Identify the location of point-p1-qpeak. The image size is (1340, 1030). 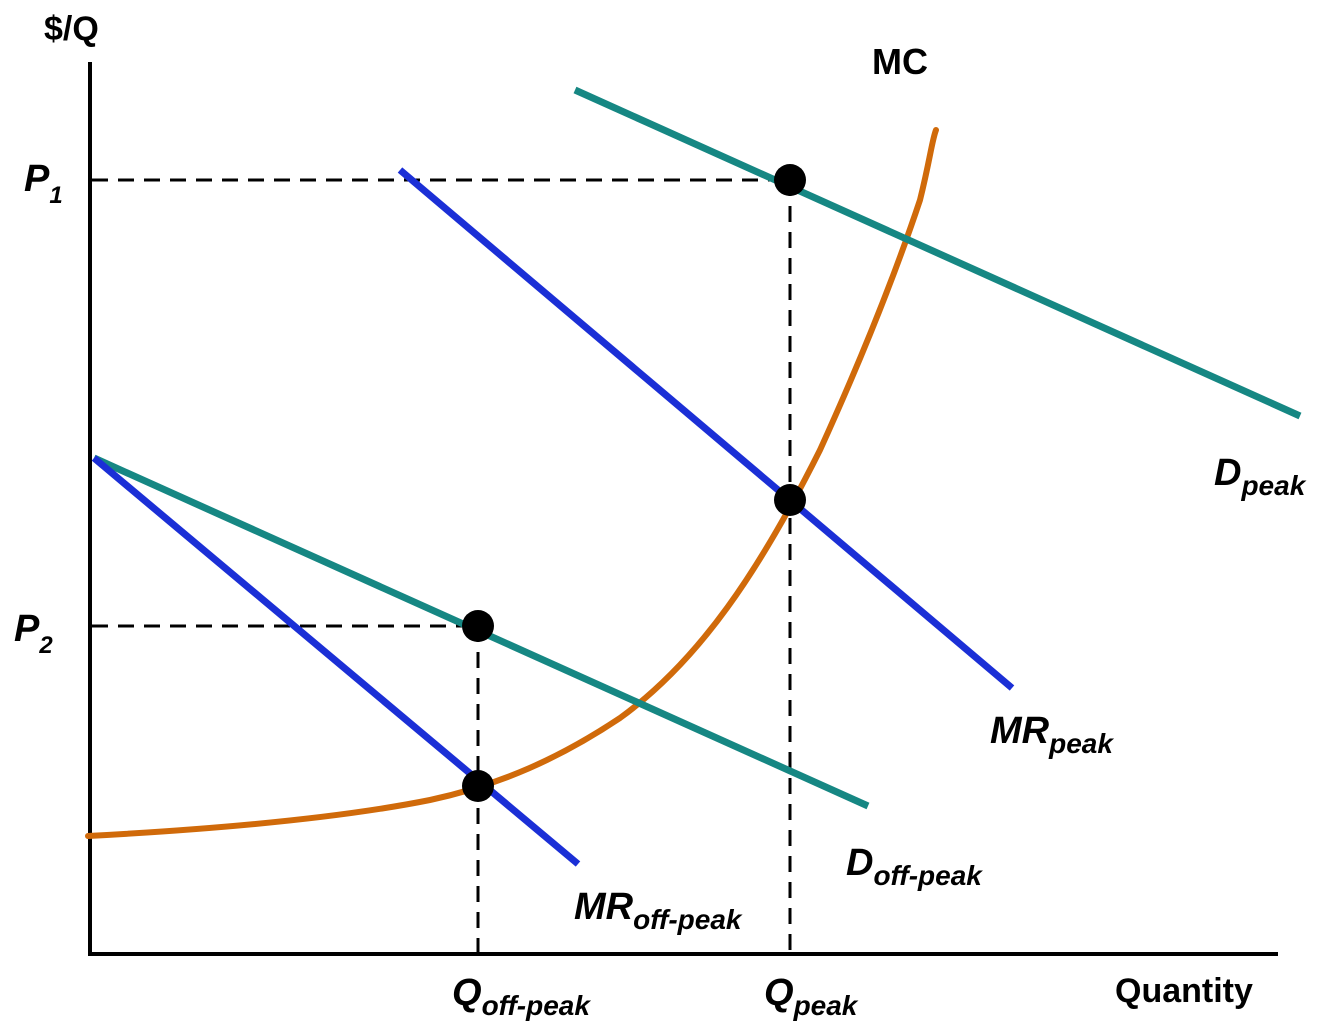
(790, 180).